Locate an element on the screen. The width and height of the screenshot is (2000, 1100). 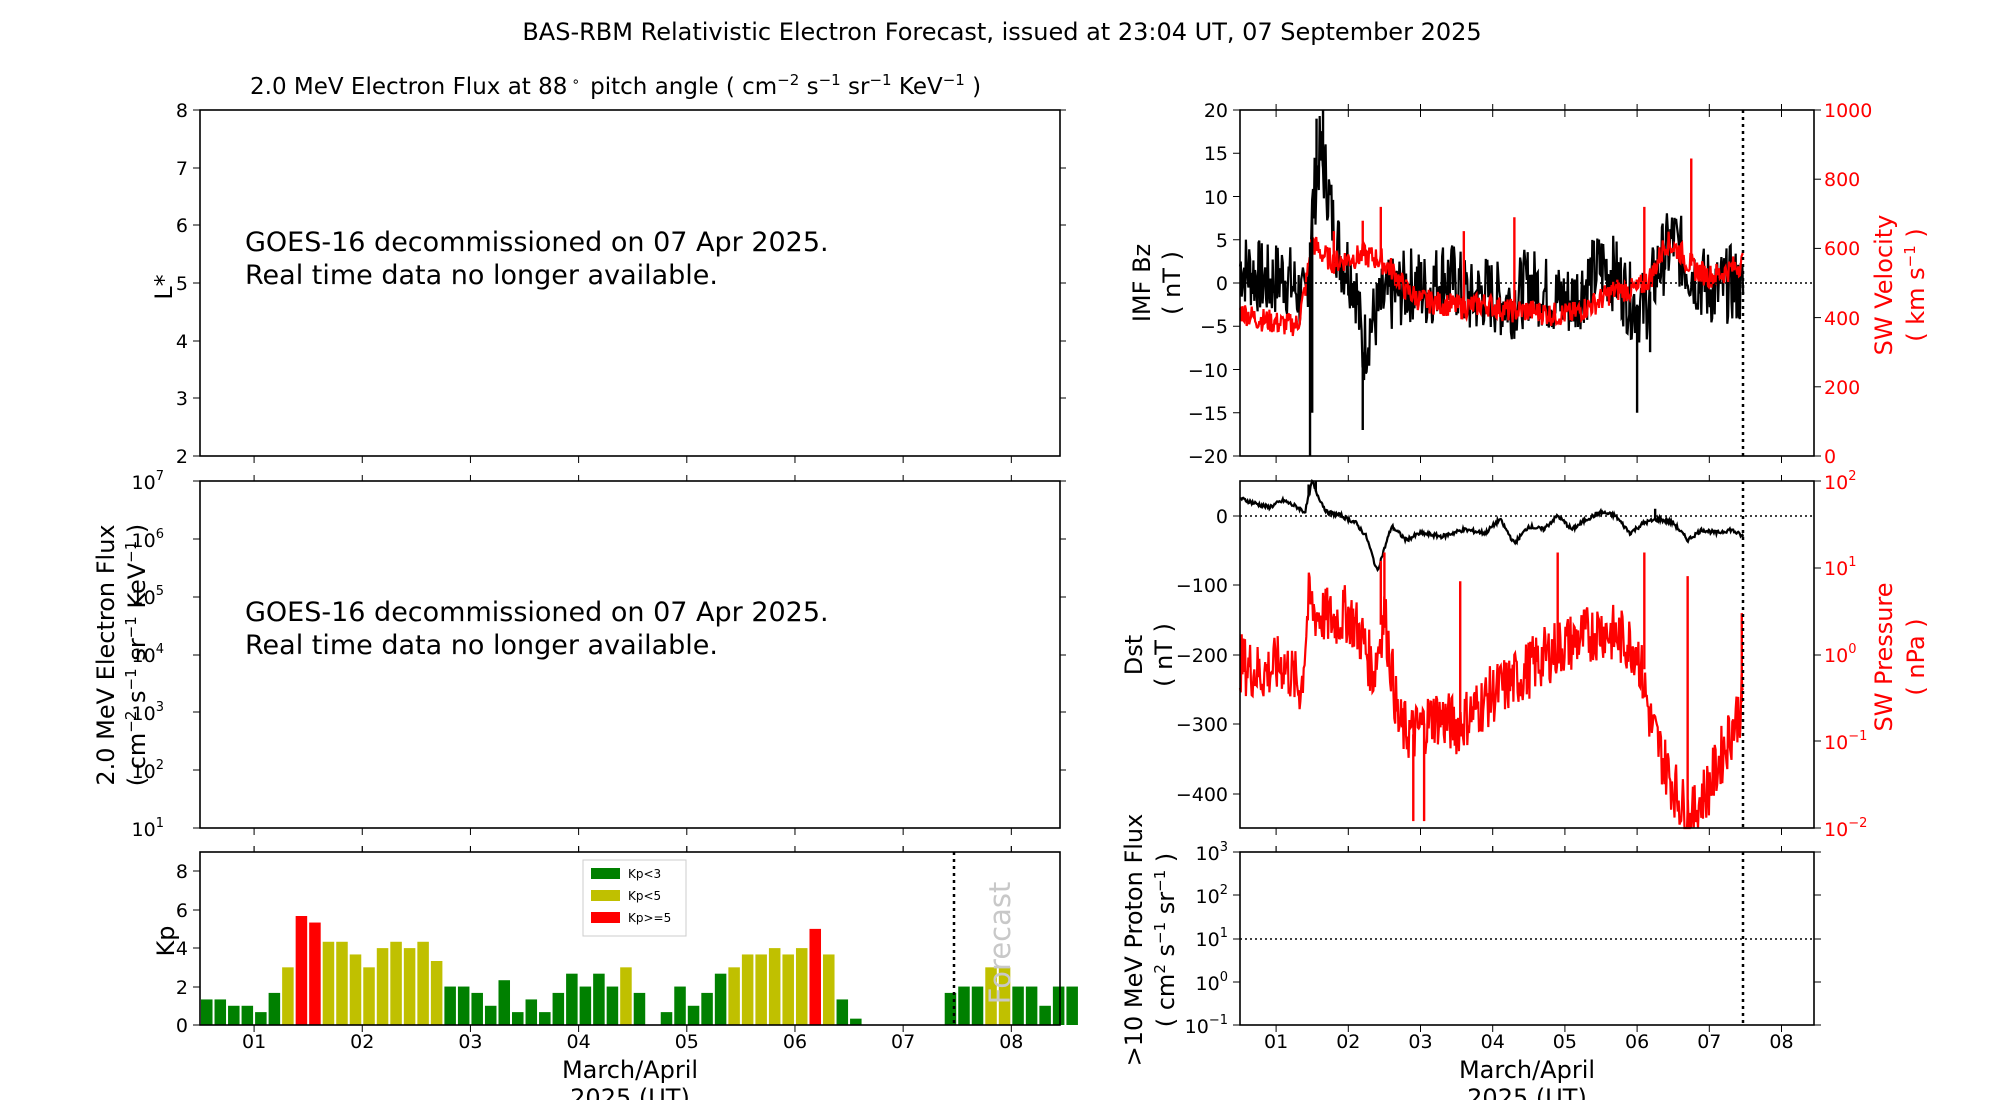
kp-legend: Kp<3 Kp<5 Kp>=5 is located at coordinates (634, 898).